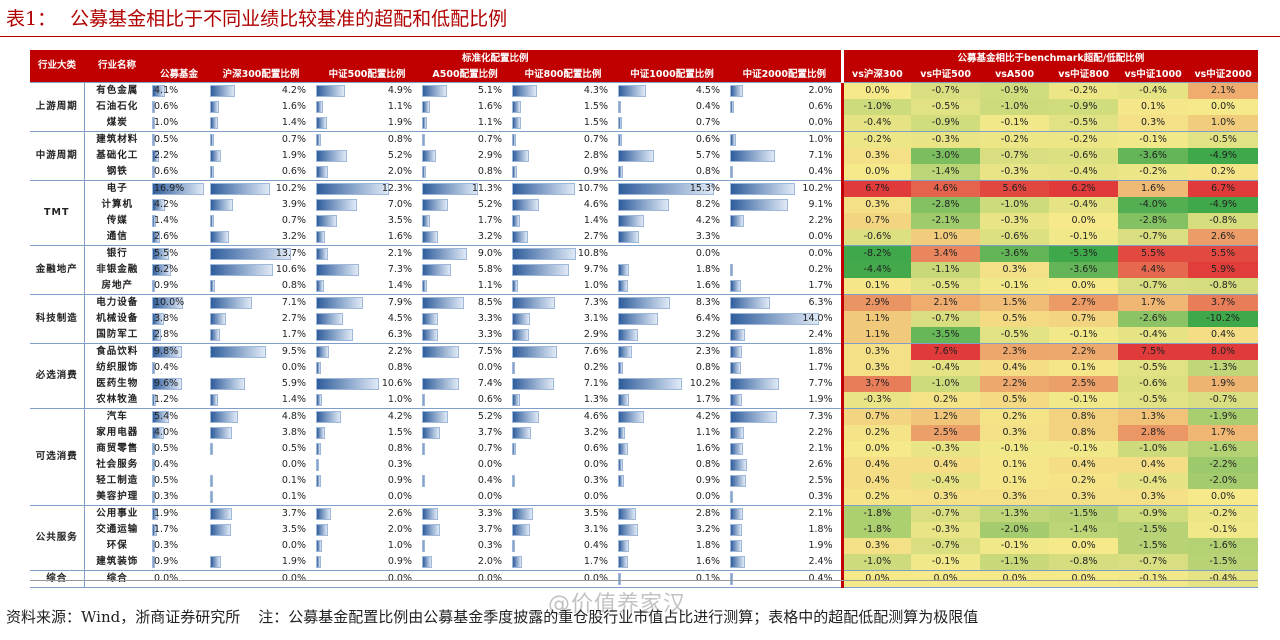  What do you see at coordinates (1015, 221) in the screenshot?
I see `diff-cell: -0.3%` at bounding box center [1015, 221].